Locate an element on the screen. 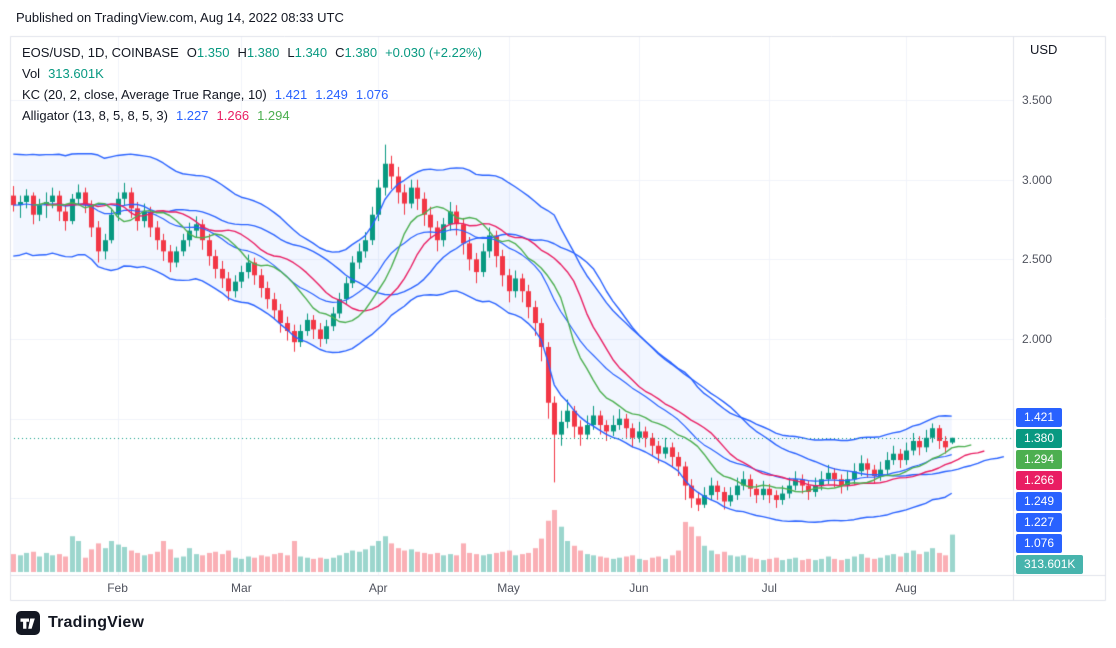 This screenshot has height=648, width=1116. price-axis-label: 1.249 is located at coordinates (1039, 501).